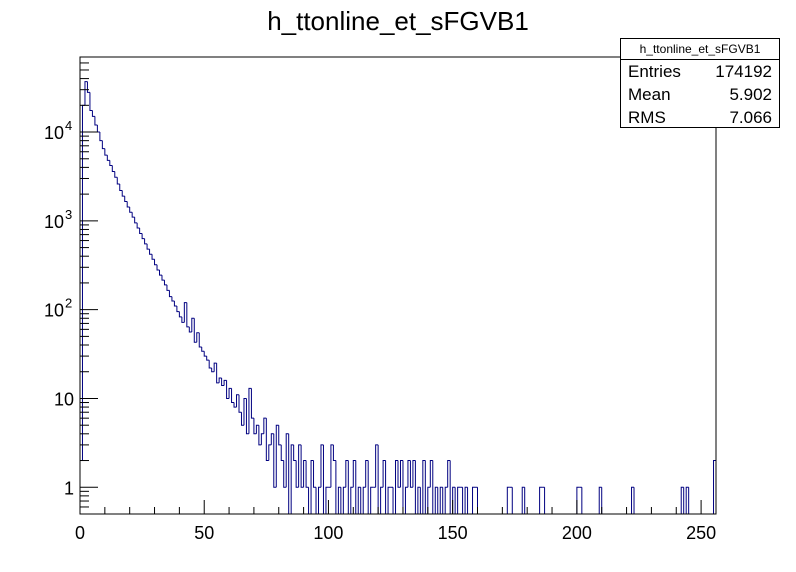 The height and width of the screenshot is (572, 796). I want to click on stats-entries-value: 174192, so click(743, 71).